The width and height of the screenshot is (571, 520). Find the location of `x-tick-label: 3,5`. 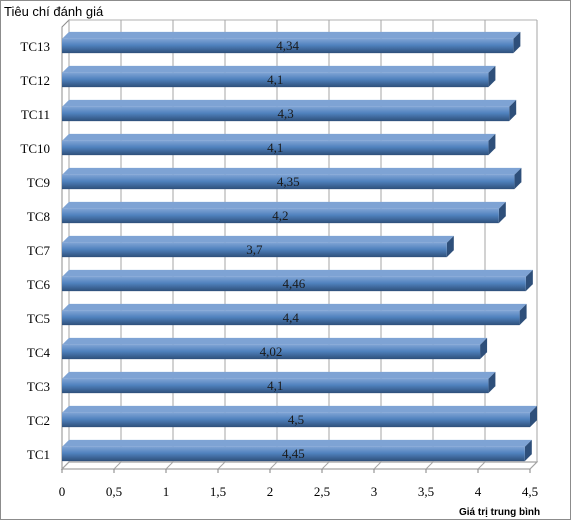

x-tick-label: 3,5 is located at coordinates (426, 491).